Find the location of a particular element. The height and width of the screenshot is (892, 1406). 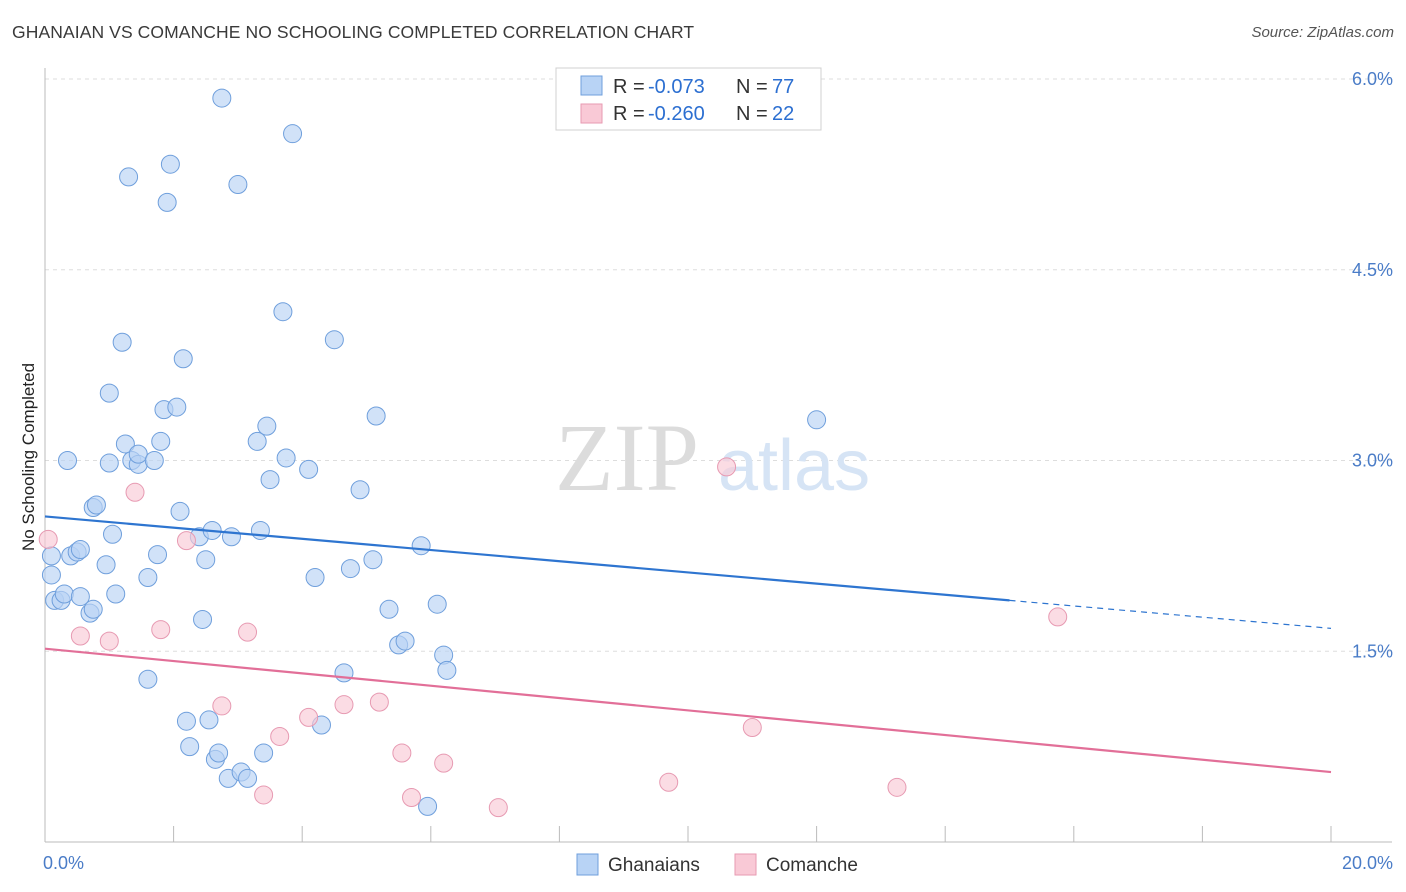

y-axis-title: No Schooling Completed is located at coordinates (28, 457).